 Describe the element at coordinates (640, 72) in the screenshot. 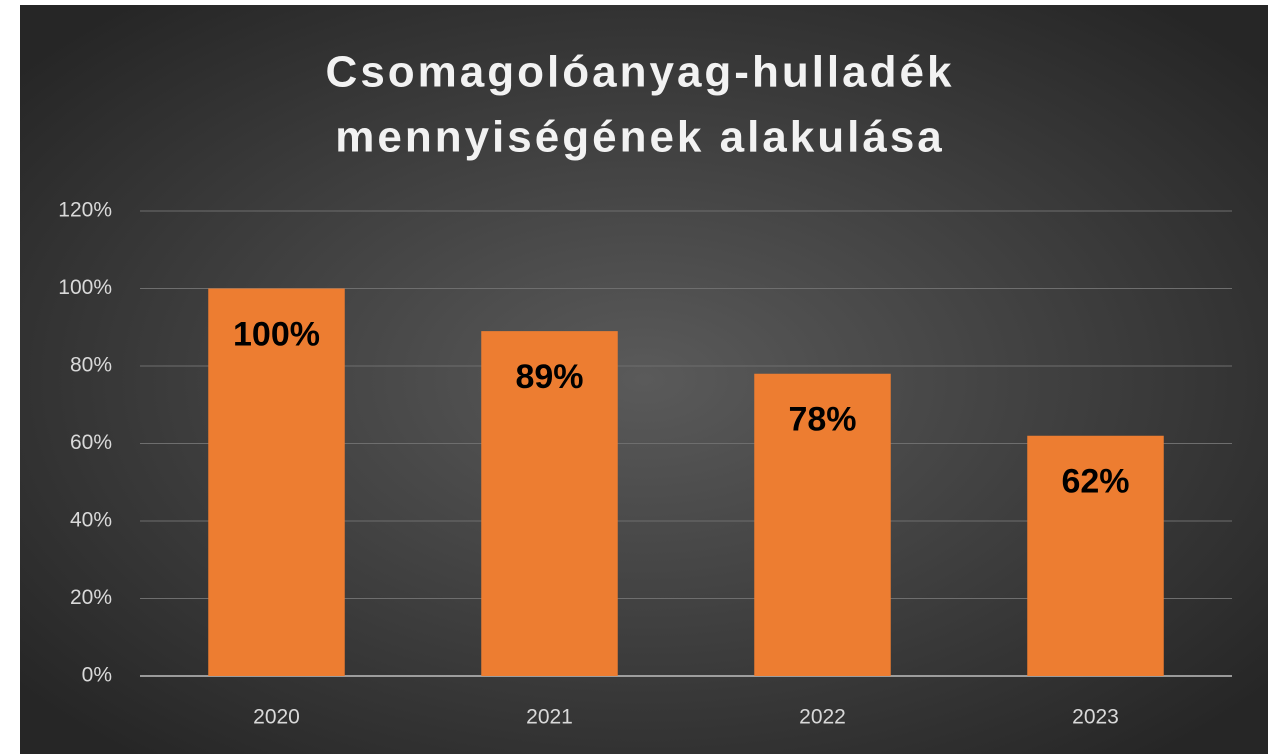

I see `chart-title: Csomagolóanyag-hulladék` at that location.